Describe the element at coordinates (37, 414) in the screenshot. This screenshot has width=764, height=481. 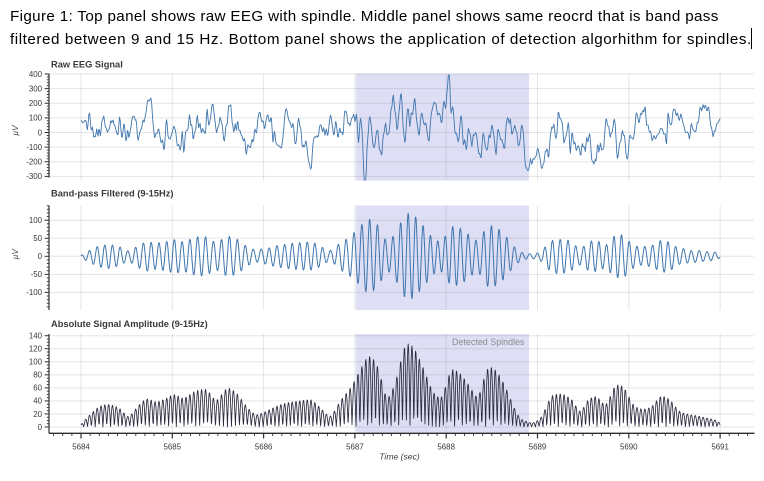
I see `svg-text: 20` at that location.